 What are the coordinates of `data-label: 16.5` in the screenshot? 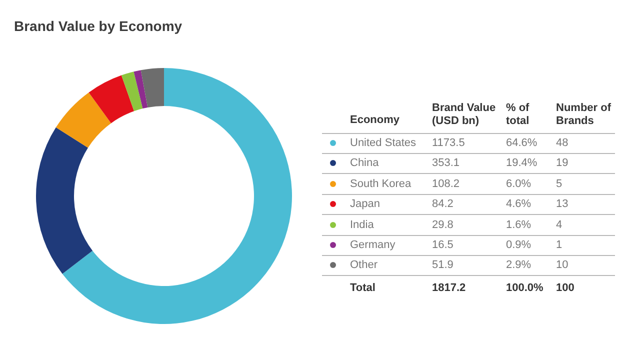 It's located at (443, 245).